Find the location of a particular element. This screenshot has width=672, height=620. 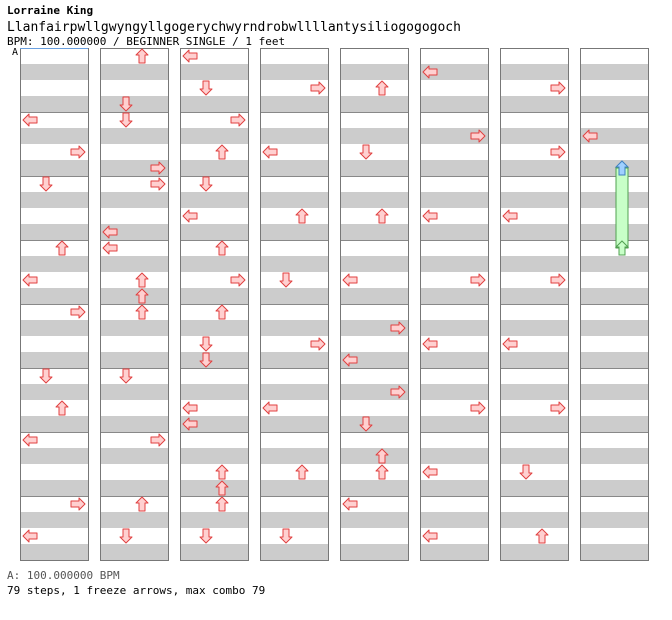

artist-name: Lorraine King is located at coordinates (50, 10).